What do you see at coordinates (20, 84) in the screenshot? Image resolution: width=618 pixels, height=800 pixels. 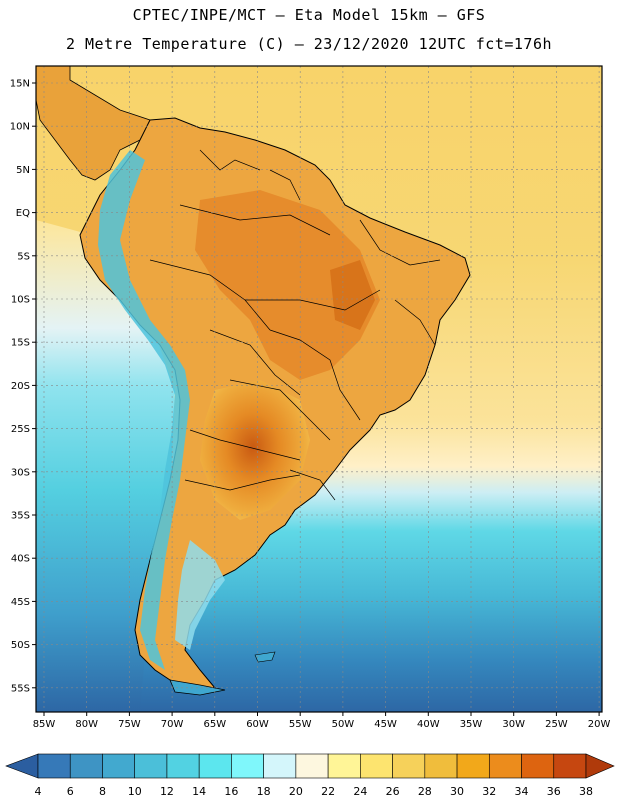 I see `lat-tick-label: 15N` at bounding box center [20, 84].